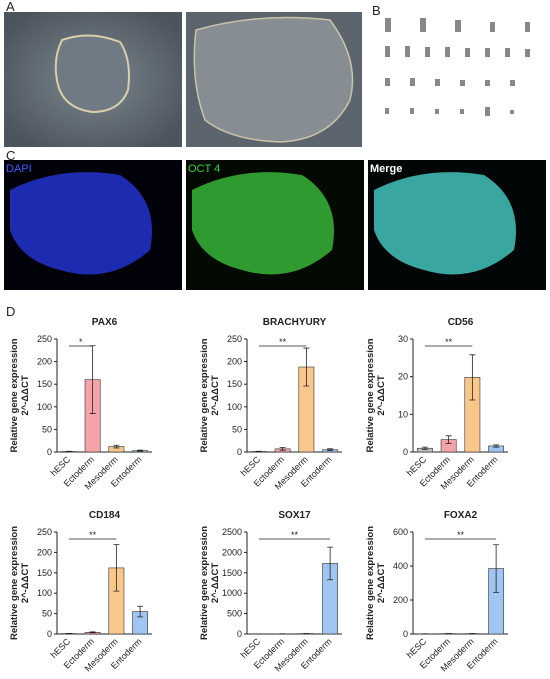  Describe the element at coordinates (105, 322) in the screenshot. I see `chart-title: PAX6` at that location.